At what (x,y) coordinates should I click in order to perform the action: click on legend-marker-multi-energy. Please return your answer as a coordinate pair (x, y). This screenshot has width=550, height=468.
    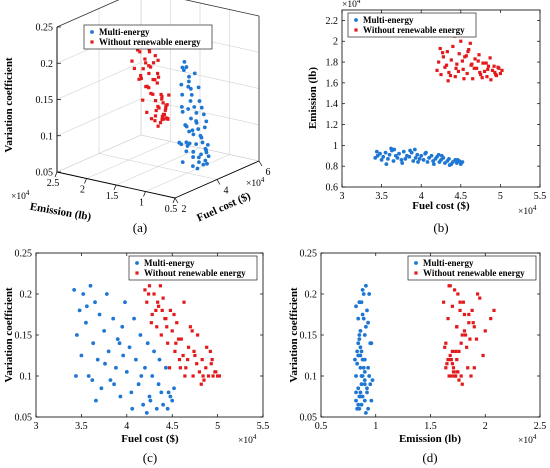
    Looking at the image, I should click on (356, 20).